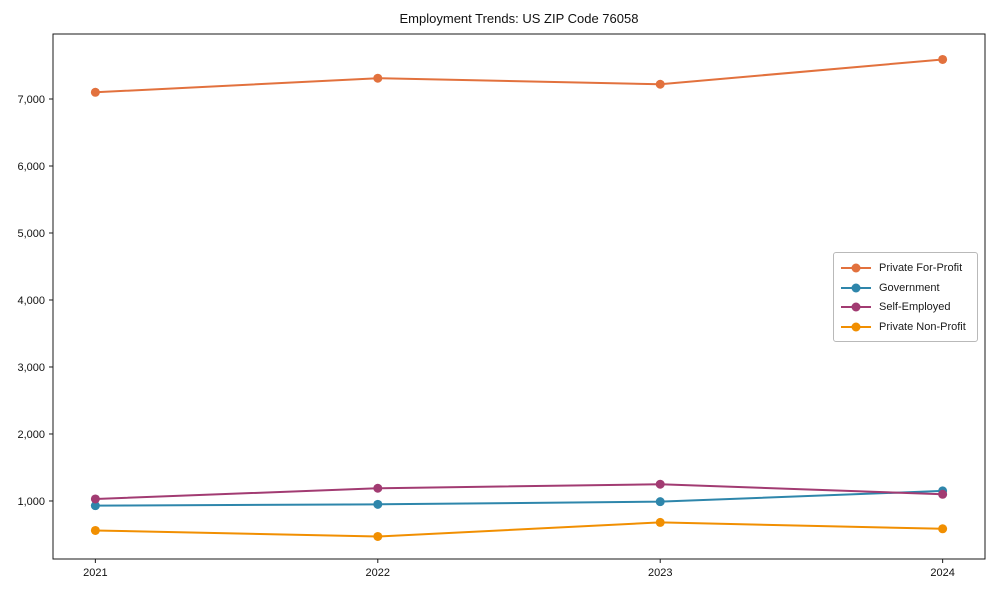 Image resolution: width=1000 pixels, height=600 pixels. I want to click on legend-marker-private-for-profit, so click(856, 268).